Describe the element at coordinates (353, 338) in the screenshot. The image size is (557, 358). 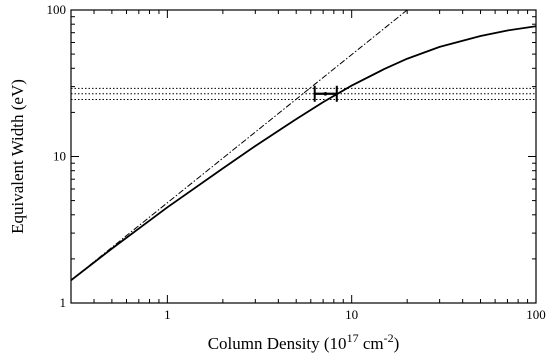
I see `x-axis-label-exp1: 17` at that location.